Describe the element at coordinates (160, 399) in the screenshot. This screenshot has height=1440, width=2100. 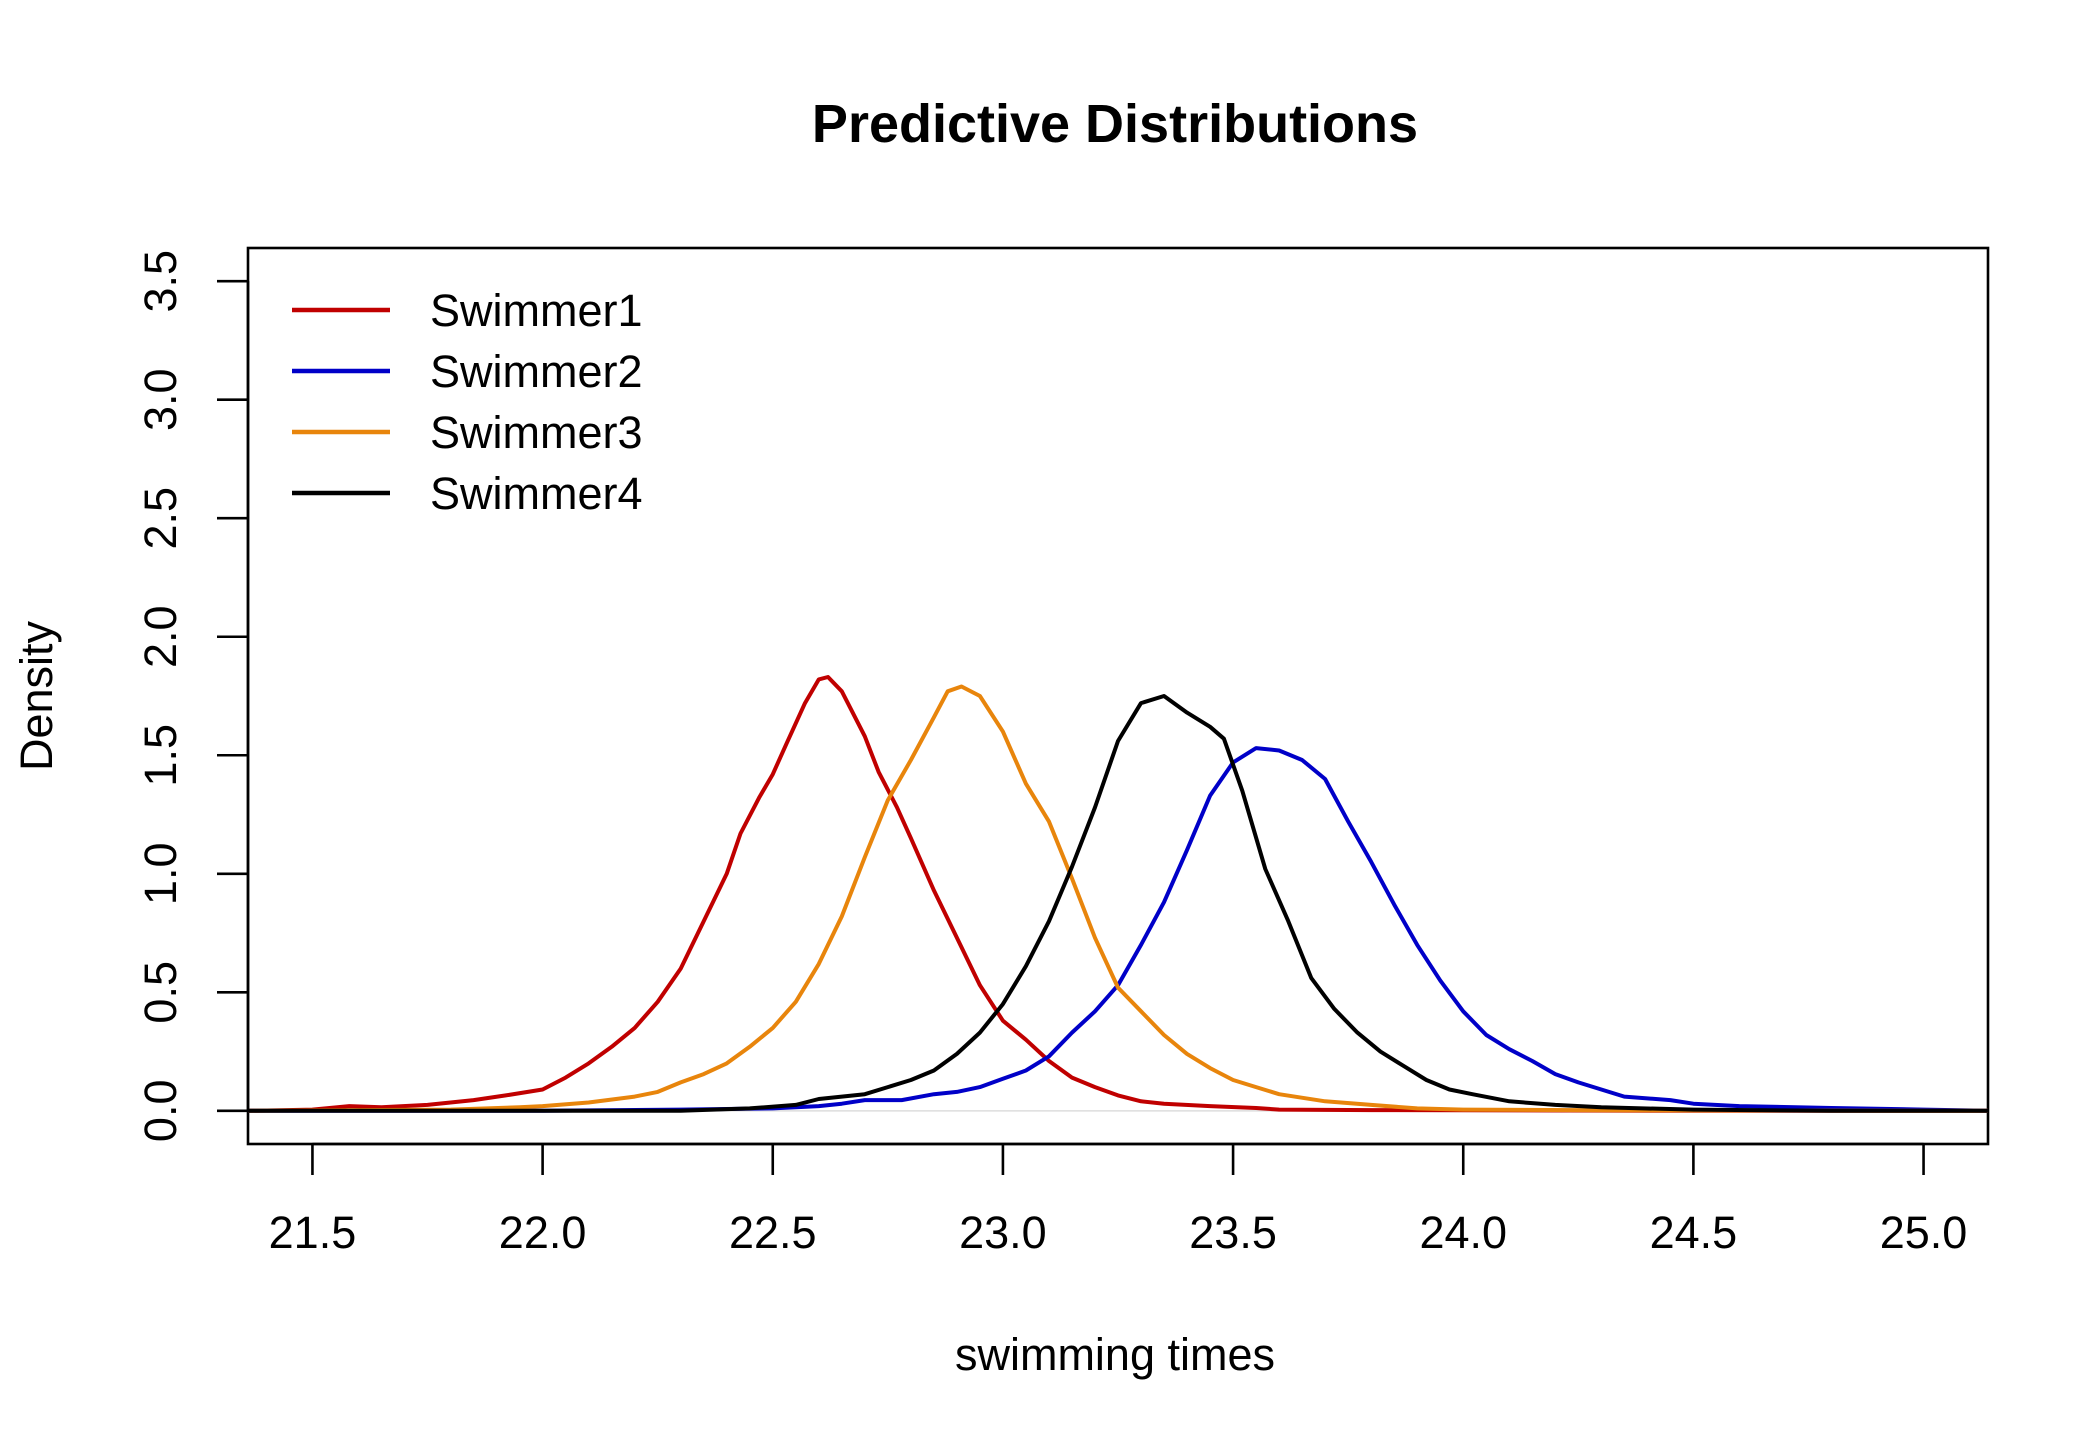
I see `y-tick-label: 3.0` at that location.